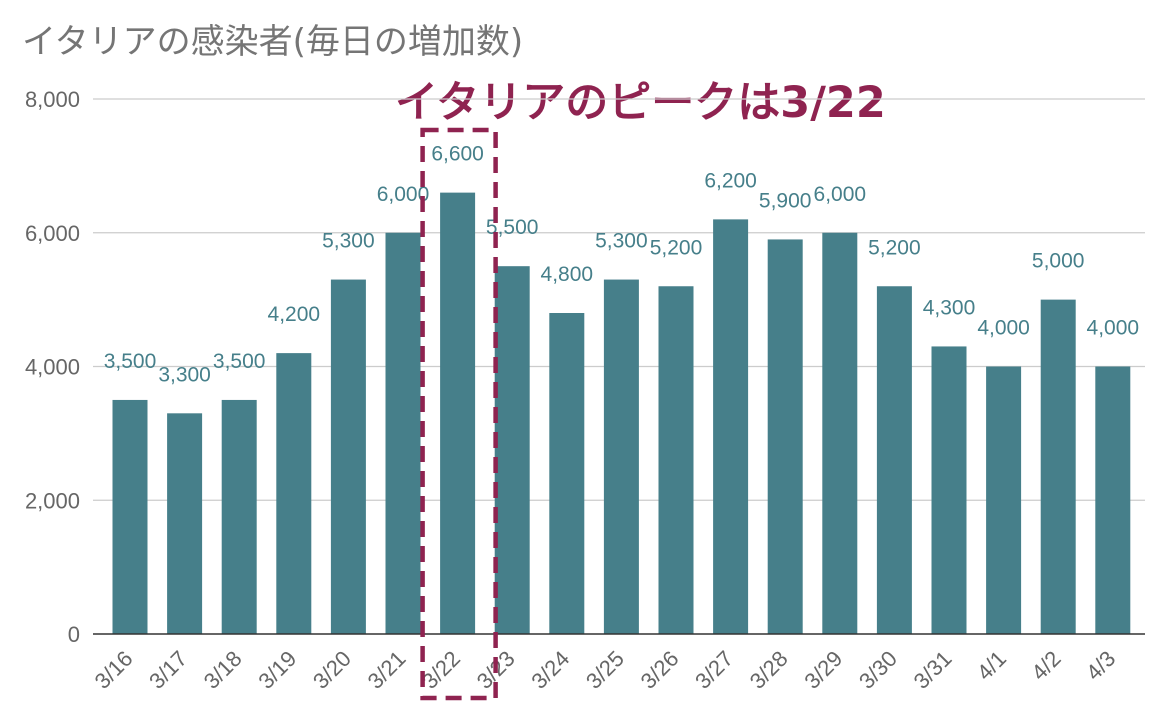 Image resolution: width=1174 pixels, height=718 pixels. What do you see at coordinates (550, 670) in the screenshot?
I see `x-tick-label: 3/24` at bounding box center [550, 670].